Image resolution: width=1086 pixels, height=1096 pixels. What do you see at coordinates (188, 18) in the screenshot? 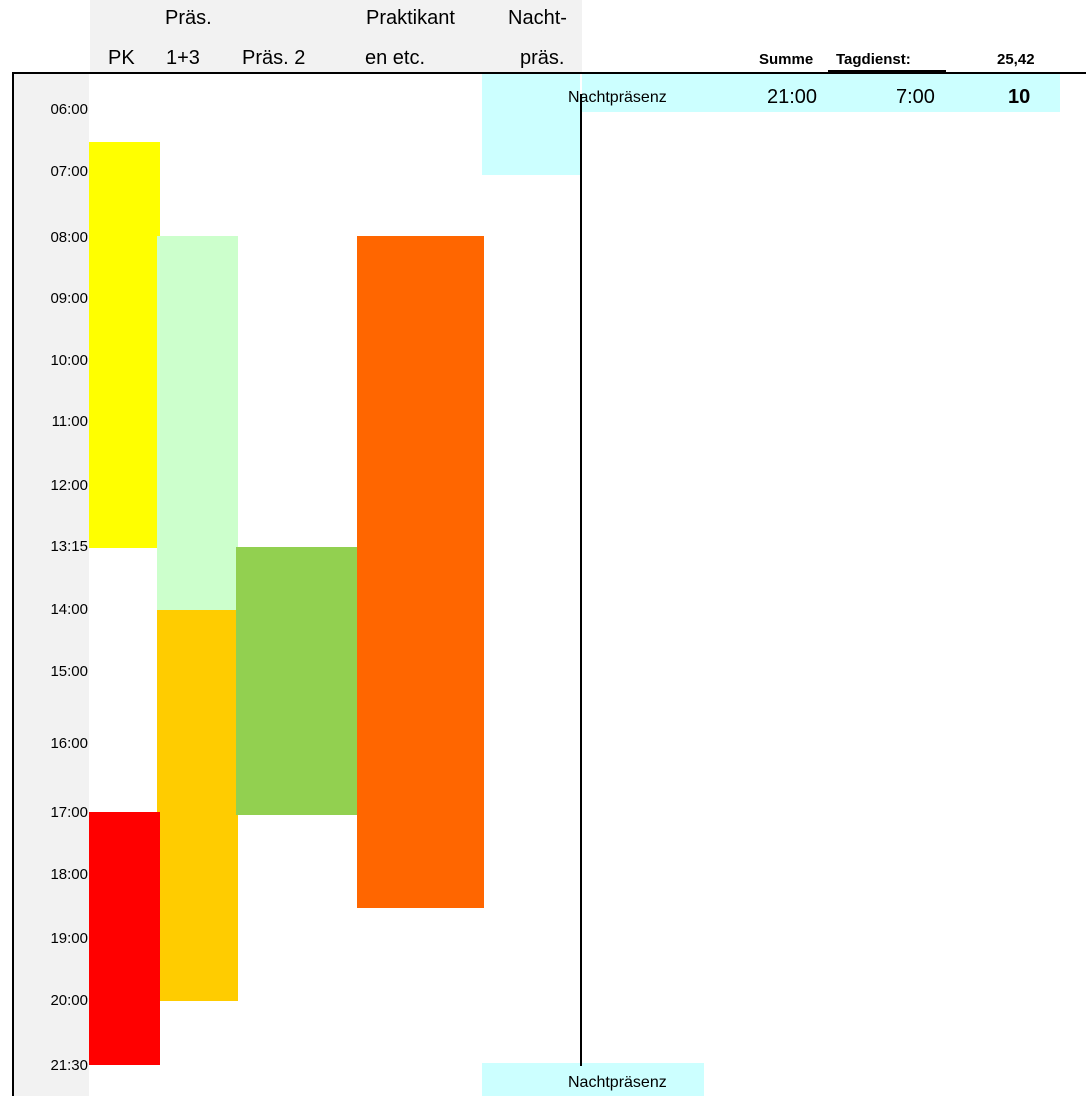
I see `col-header-praes13-line1: Präs.` at bounding box center [188, 18].